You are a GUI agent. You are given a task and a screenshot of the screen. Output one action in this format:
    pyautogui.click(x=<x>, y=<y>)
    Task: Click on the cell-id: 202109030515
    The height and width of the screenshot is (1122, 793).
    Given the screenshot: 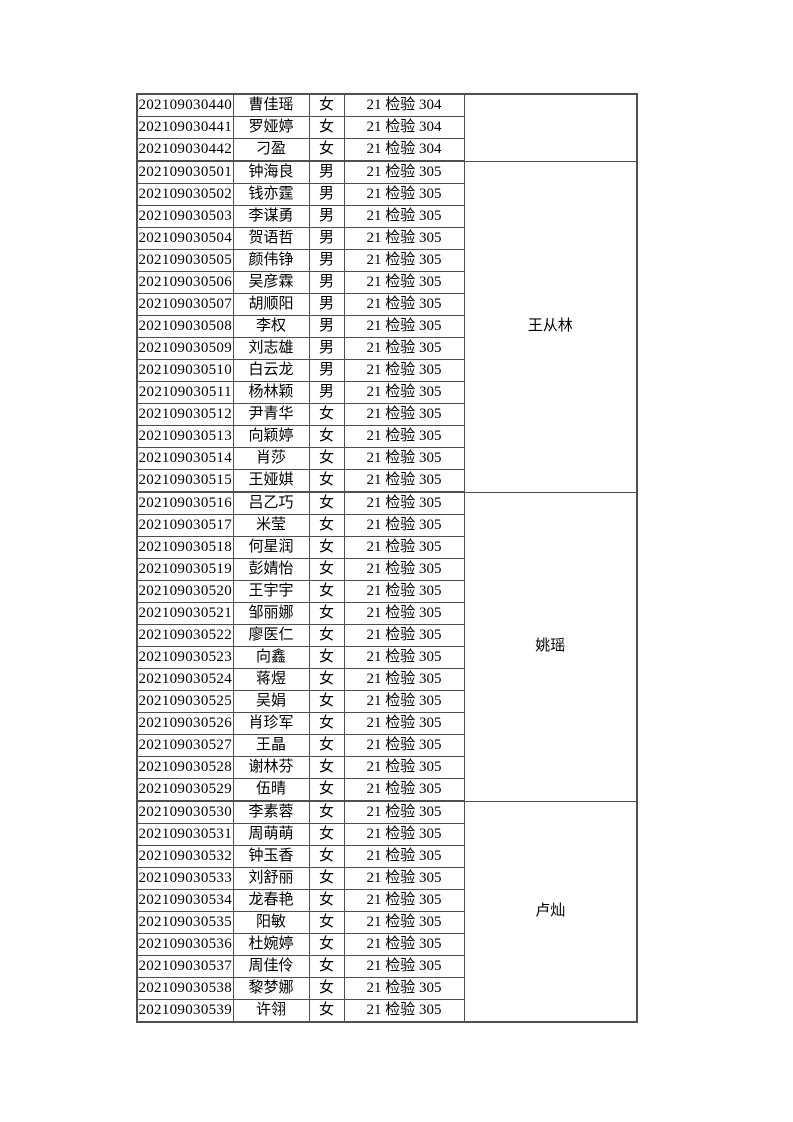 What is the action you would take?
    pyautogui.click(x=185, y=481)
    